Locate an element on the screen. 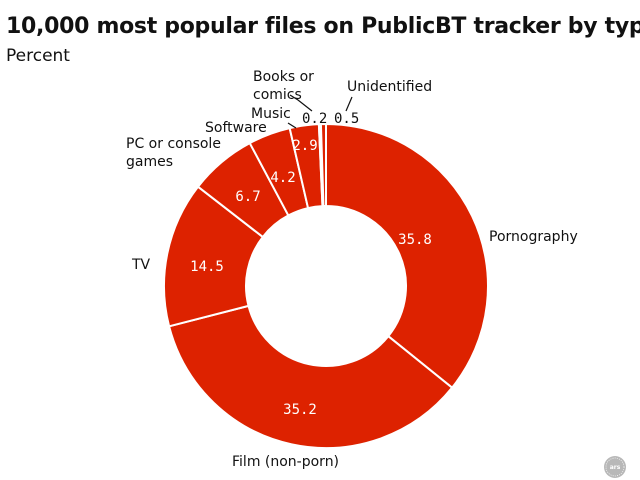 Image resolution: width=640 pixels, height=480 pixels. value-label-pc-or-console-games: 6.7 is located at coordinates (247, 197).